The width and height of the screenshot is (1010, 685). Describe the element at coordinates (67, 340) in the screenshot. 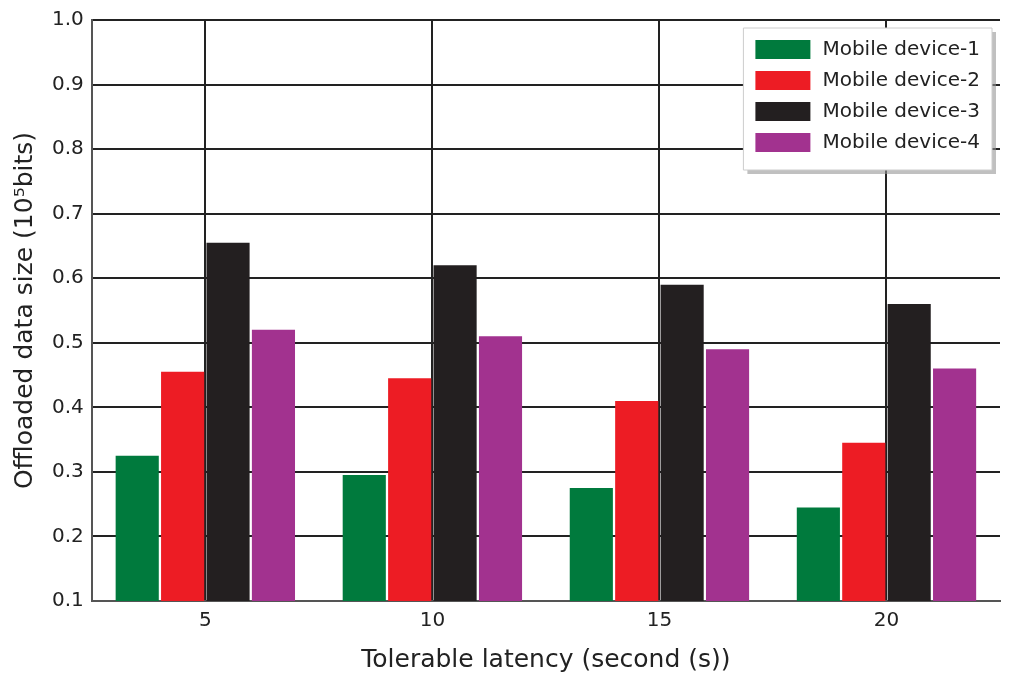

I see `y-tick-label: 0.5` at that location.